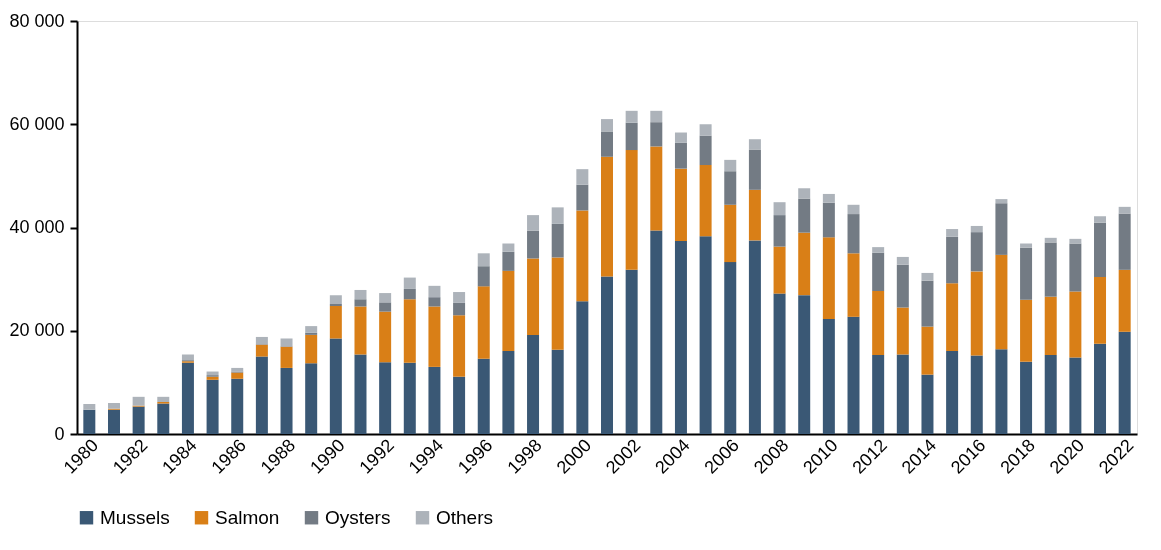  Describe the element at coordinates (465, 517) in the screenshot. I see `legend-label: Others` at that location.